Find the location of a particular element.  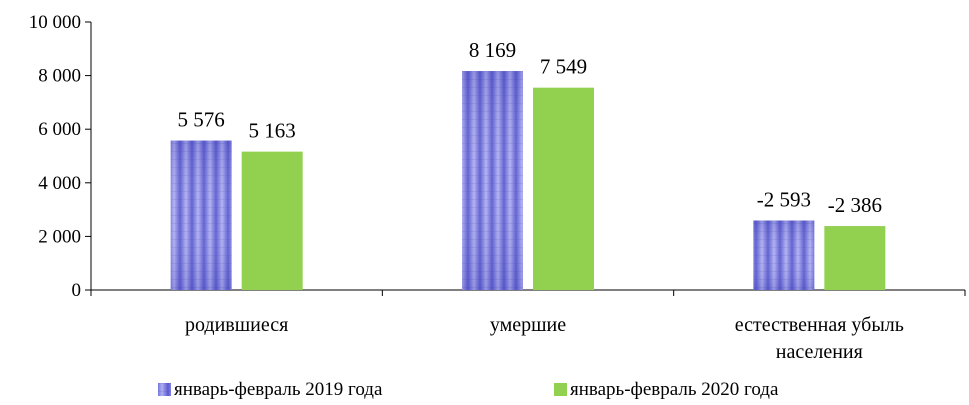

y-tick-label: 0 is located at coordinates (77, 290).